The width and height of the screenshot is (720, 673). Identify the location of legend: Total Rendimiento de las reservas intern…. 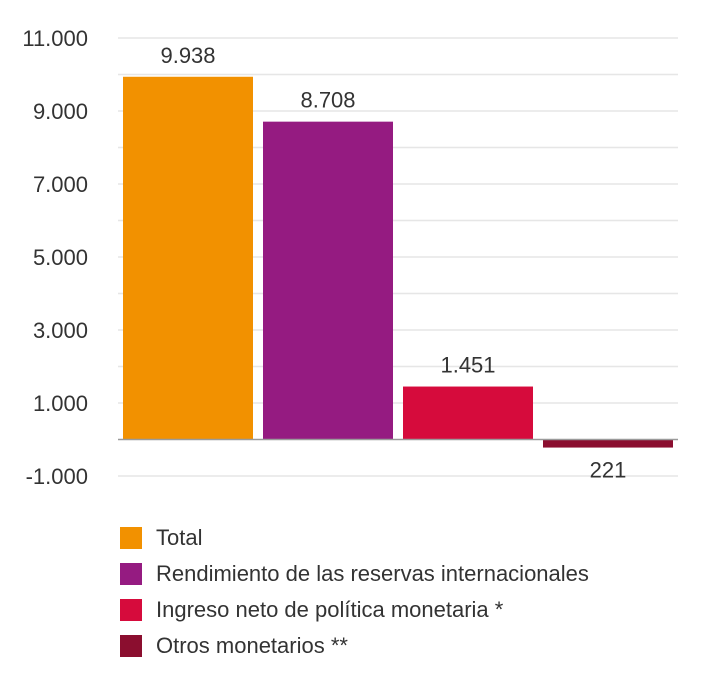
(354, 592).